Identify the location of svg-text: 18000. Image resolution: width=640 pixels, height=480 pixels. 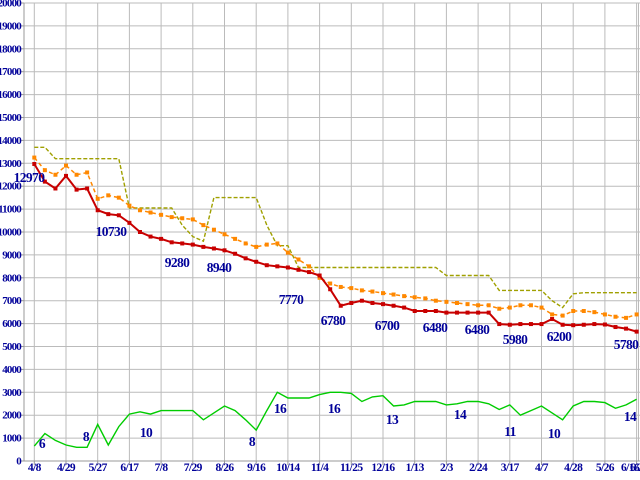
(11, 49).